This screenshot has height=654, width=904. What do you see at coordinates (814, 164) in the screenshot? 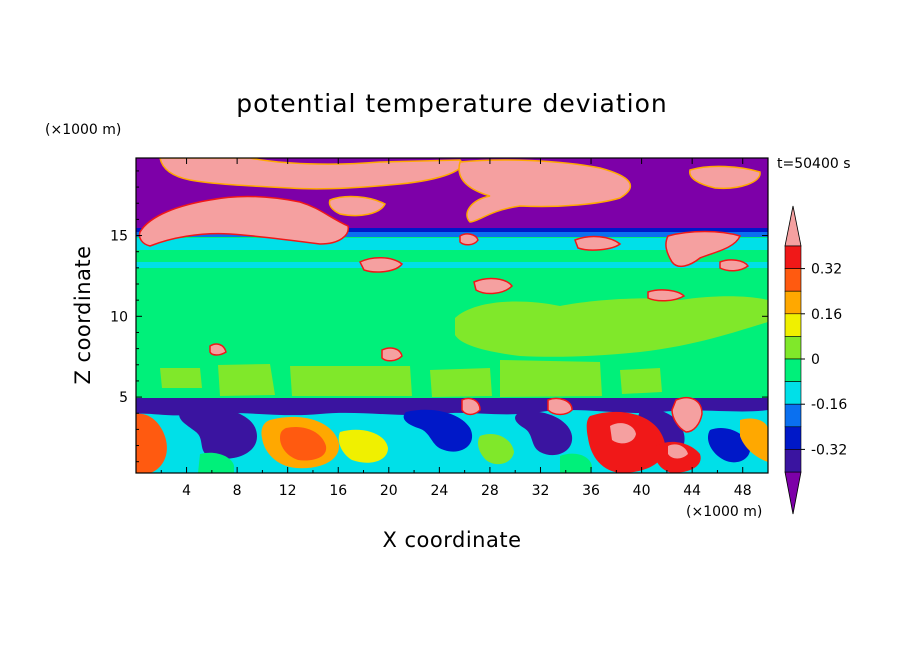
I see `time-label: t=50400 s` at bounding box center [814, 164].